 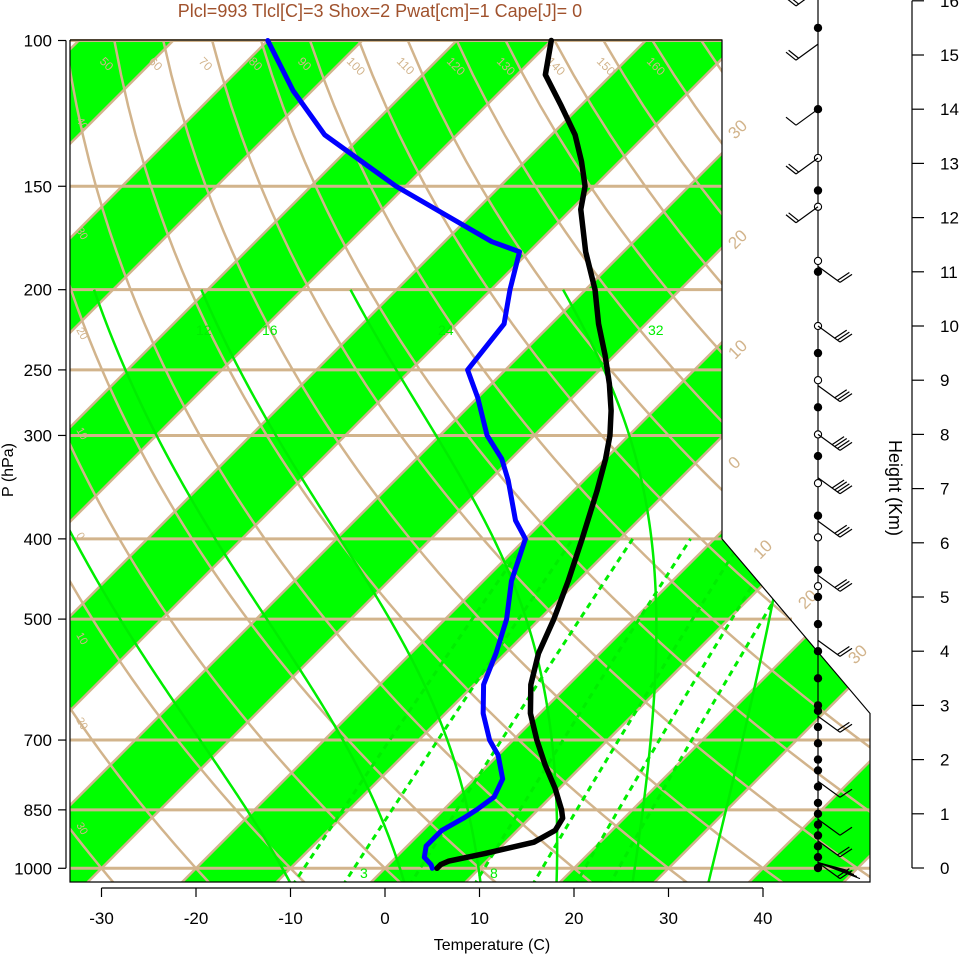 What do you see at coordinates (196, 918) in the screenshot?
I see `x-tick-label: -20` at bounding box center [196, 918].